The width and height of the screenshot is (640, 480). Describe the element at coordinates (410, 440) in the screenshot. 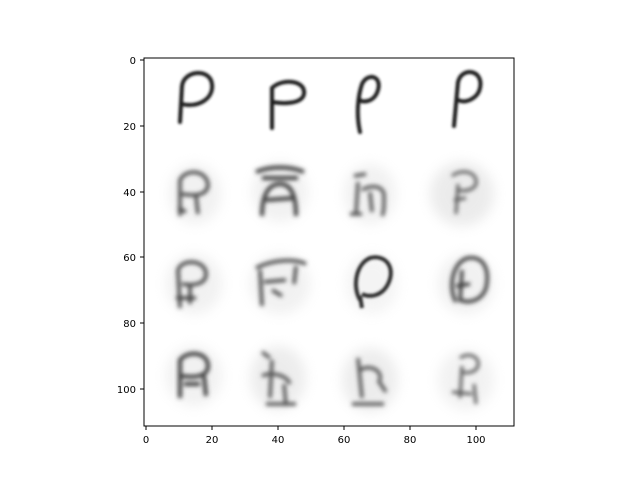

I see `x-tick-label: 80` at that location.